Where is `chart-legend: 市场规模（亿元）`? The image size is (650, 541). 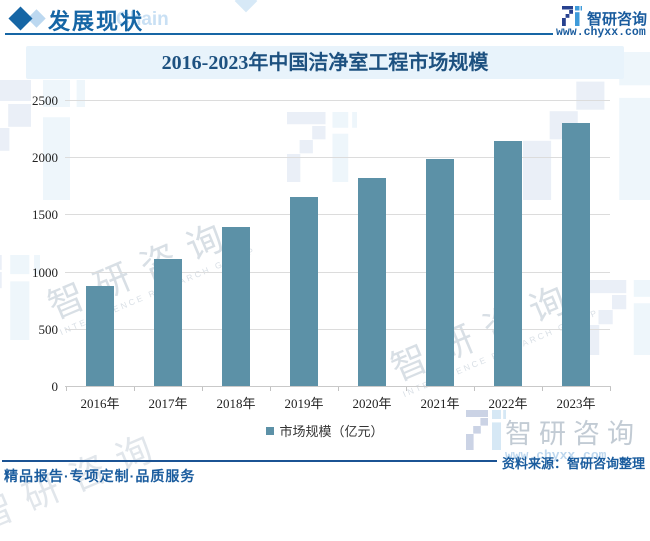
chart-legend: 市场规模（亿元） is located at coordinates (325, 430).